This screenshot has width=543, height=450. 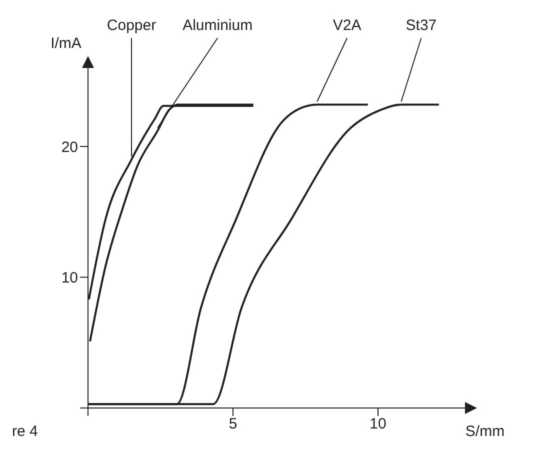 I want to click on x-tick-label: 5, so click(x=233, y=424).